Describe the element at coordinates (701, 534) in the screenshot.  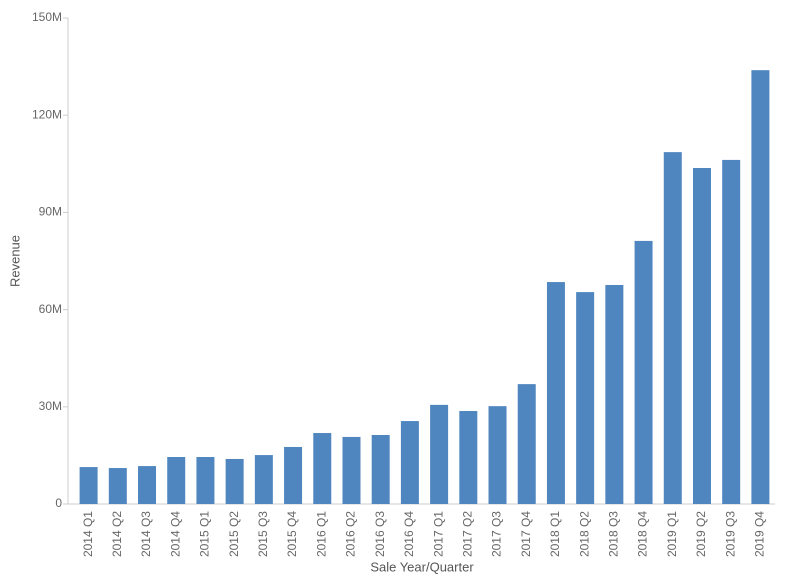
I see `x-tick-label: 2019 Q2` at that location.